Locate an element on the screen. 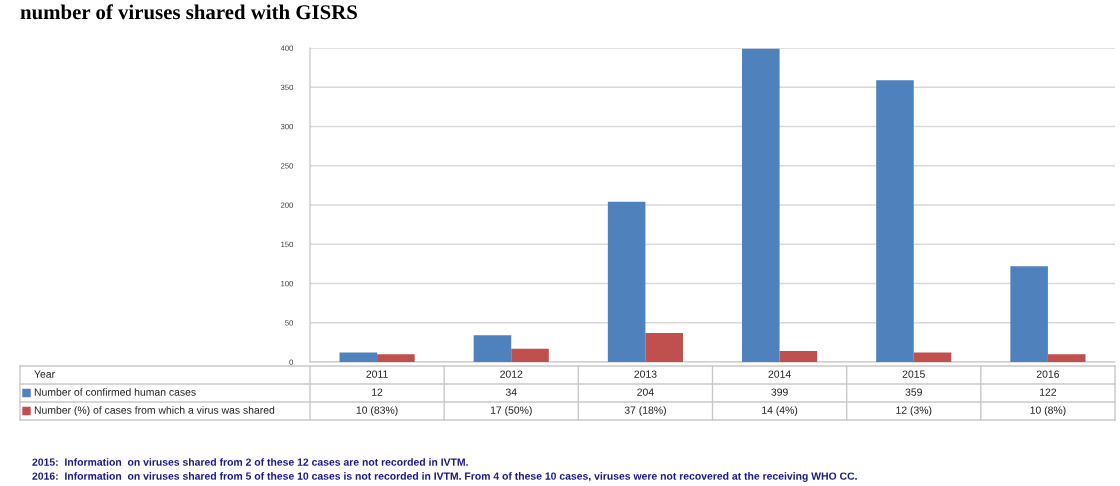 The width and height of the screenshot is (1120, 486). data-label: 10 (8%) is located at coordinates (1048, 411).